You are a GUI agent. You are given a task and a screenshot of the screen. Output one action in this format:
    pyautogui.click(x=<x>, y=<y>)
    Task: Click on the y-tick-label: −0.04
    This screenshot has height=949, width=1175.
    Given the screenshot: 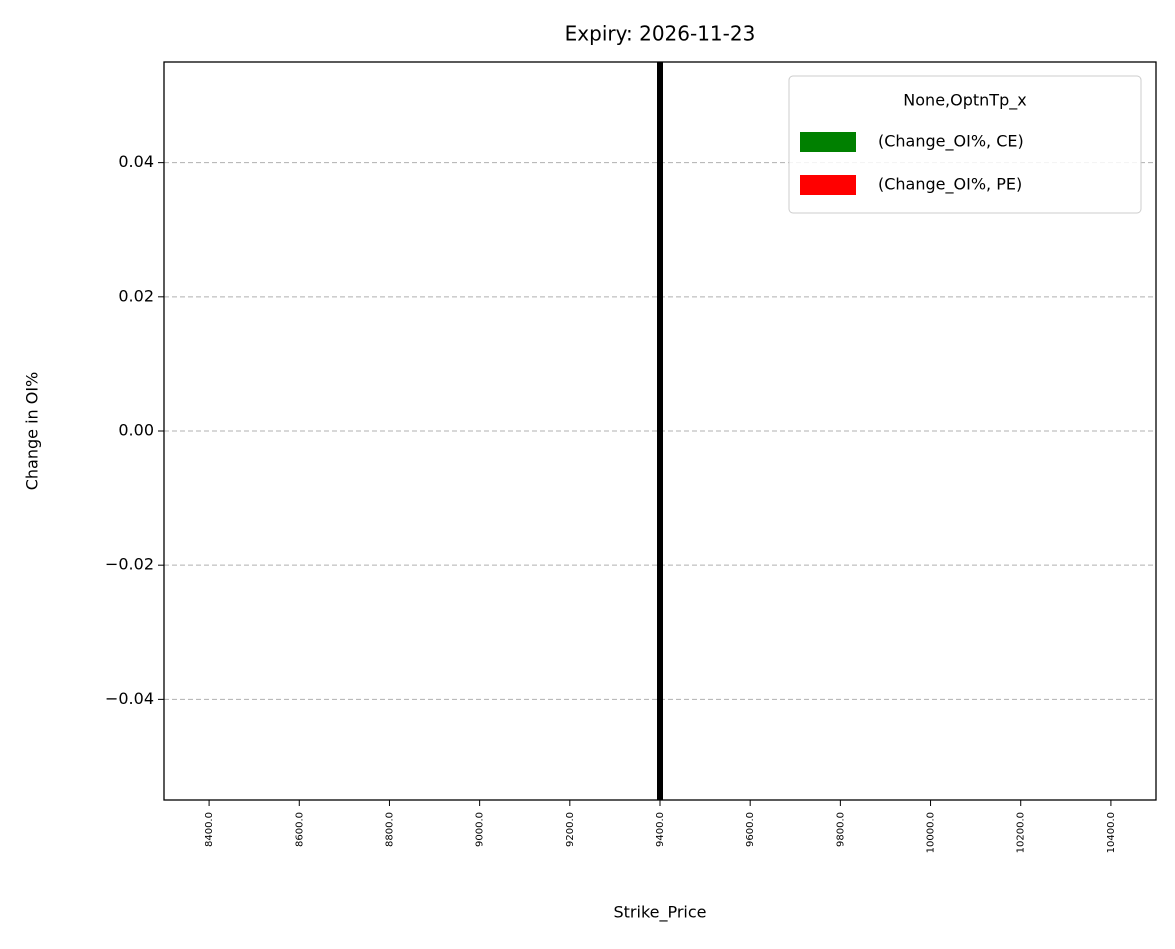 What is the action you would take?
    pyautogui.click(x=129, y=698)
    